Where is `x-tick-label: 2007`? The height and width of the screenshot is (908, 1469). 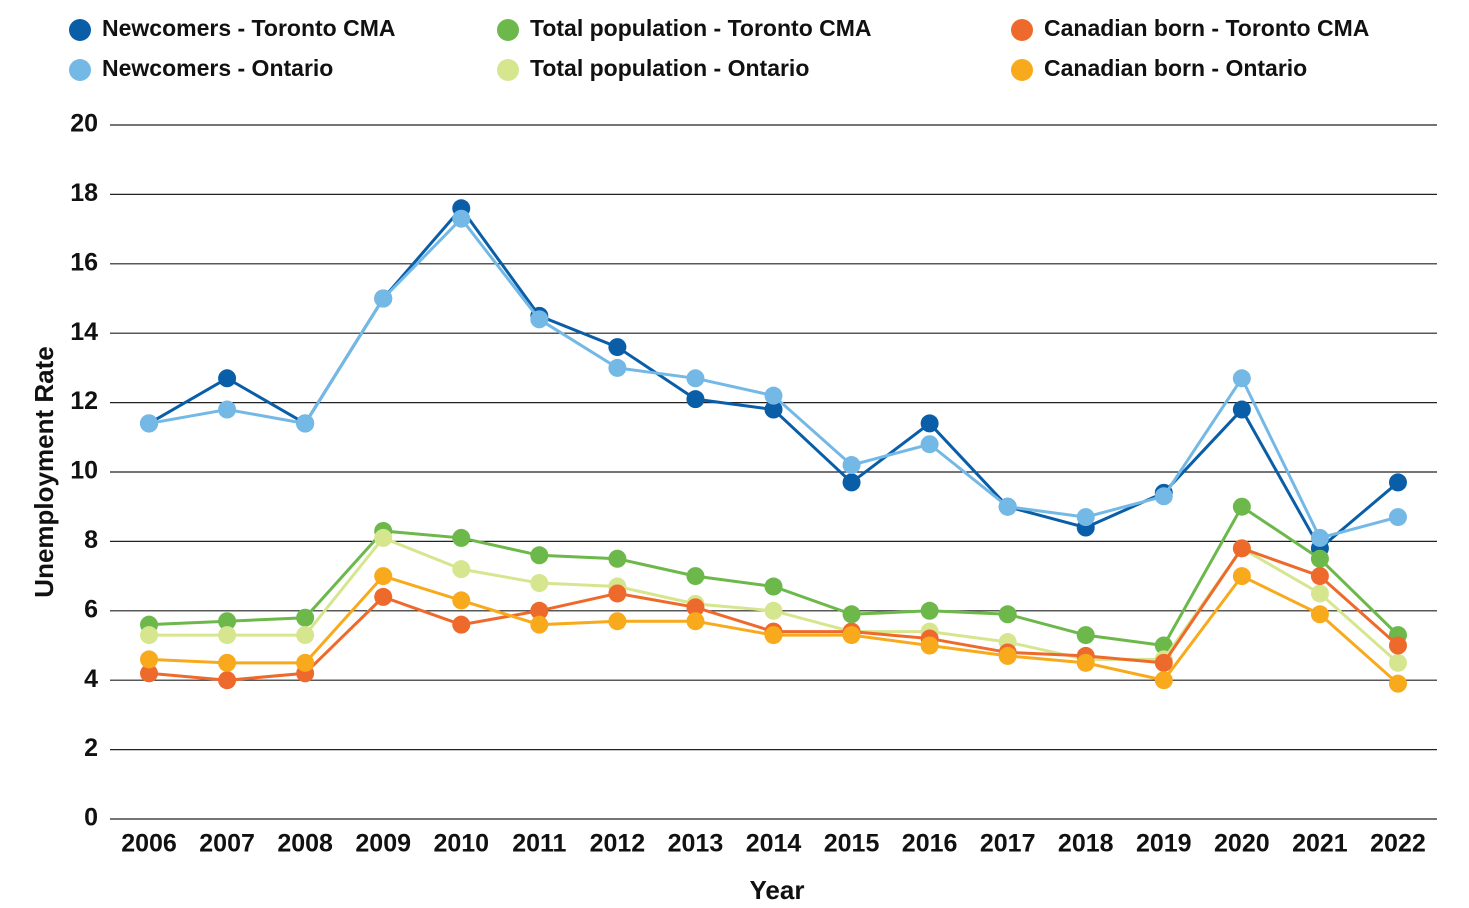 x-tick-label: 2007 is located at coordinates (227, 844).